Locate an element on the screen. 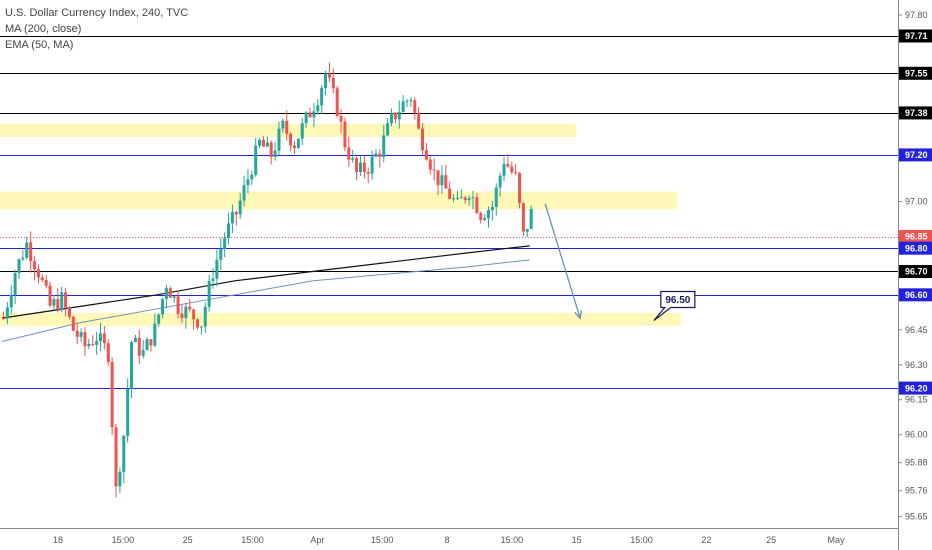 The image size is (932, 550). time-tick-label: 25 is located at coordinates (771, 540).